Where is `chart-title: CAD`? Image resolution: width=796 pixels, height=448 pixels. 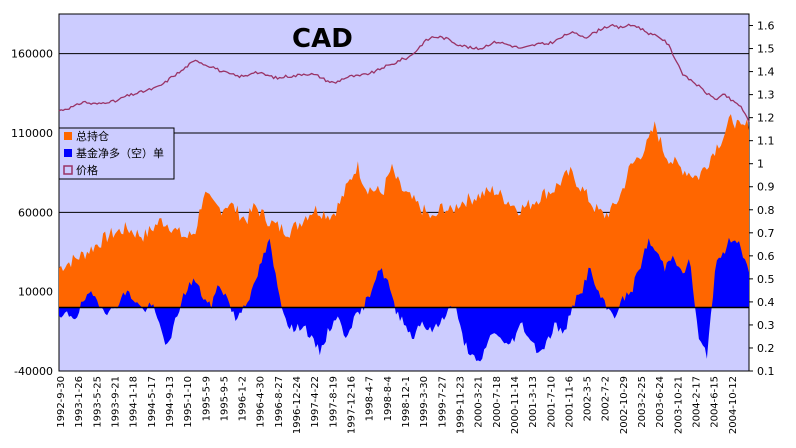
chart-title: CAD is located at coordinates (322, 39).